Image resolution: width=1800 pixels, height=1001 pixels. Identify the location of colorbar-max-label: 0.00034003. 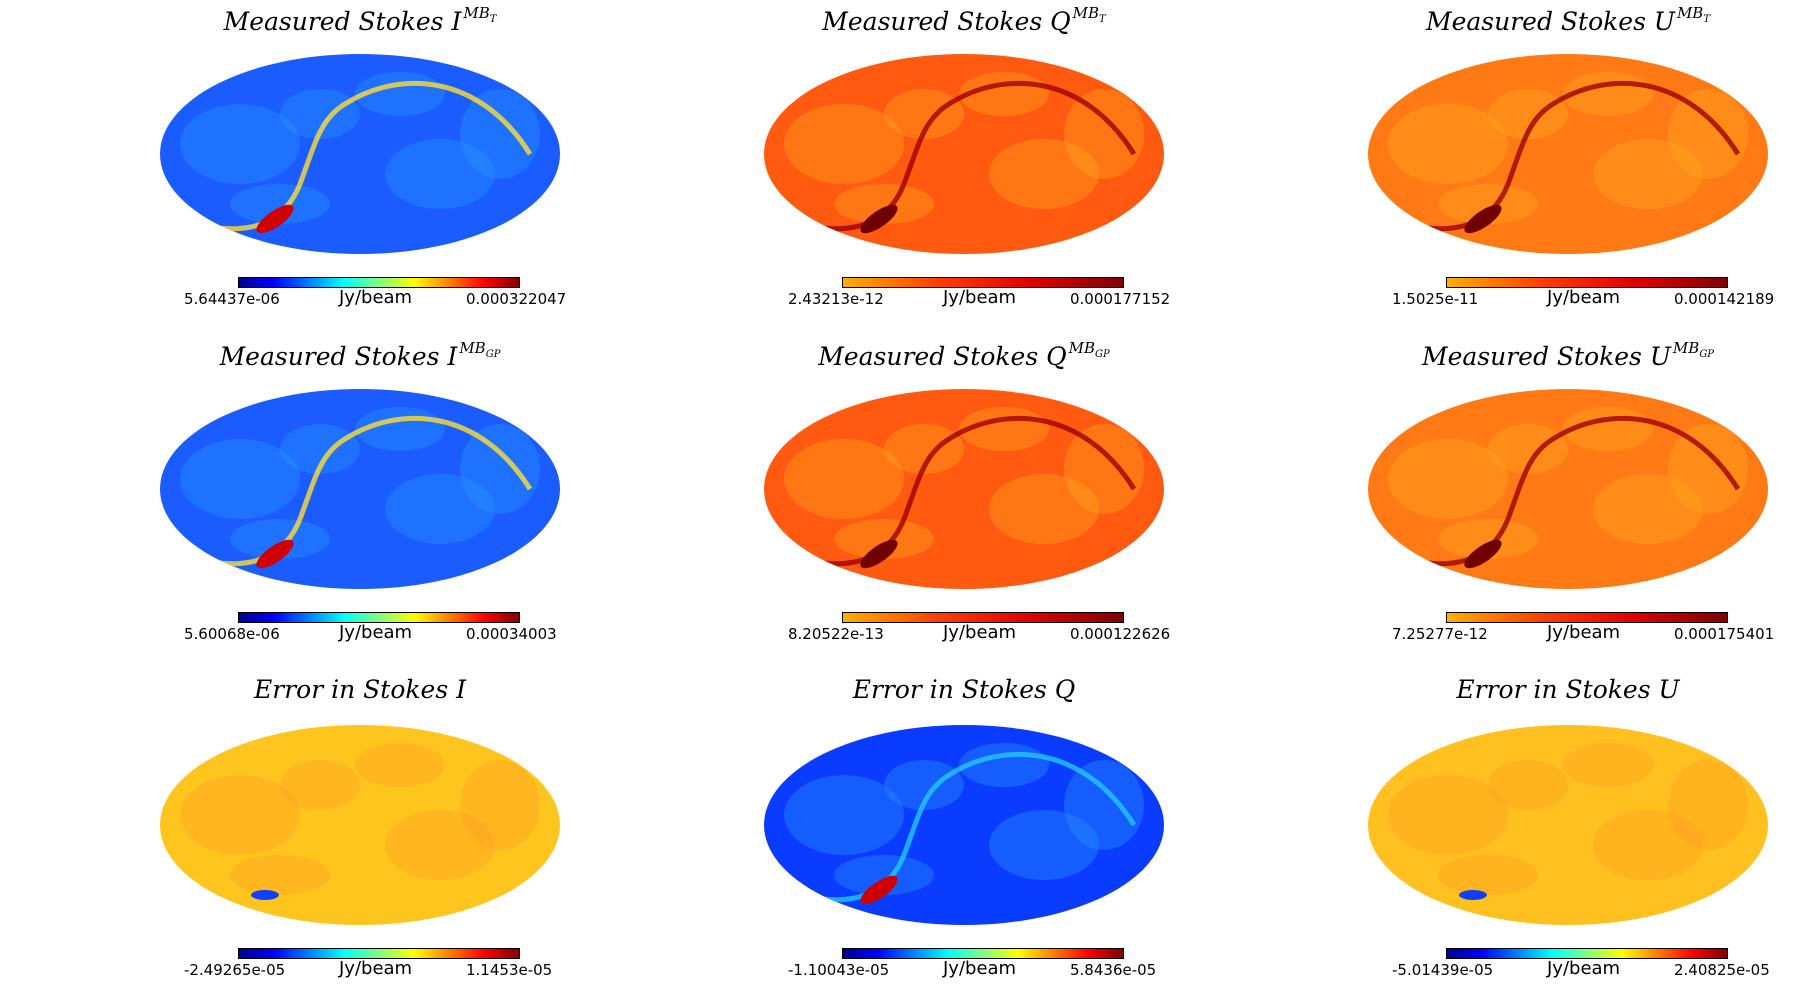
(511, 634).